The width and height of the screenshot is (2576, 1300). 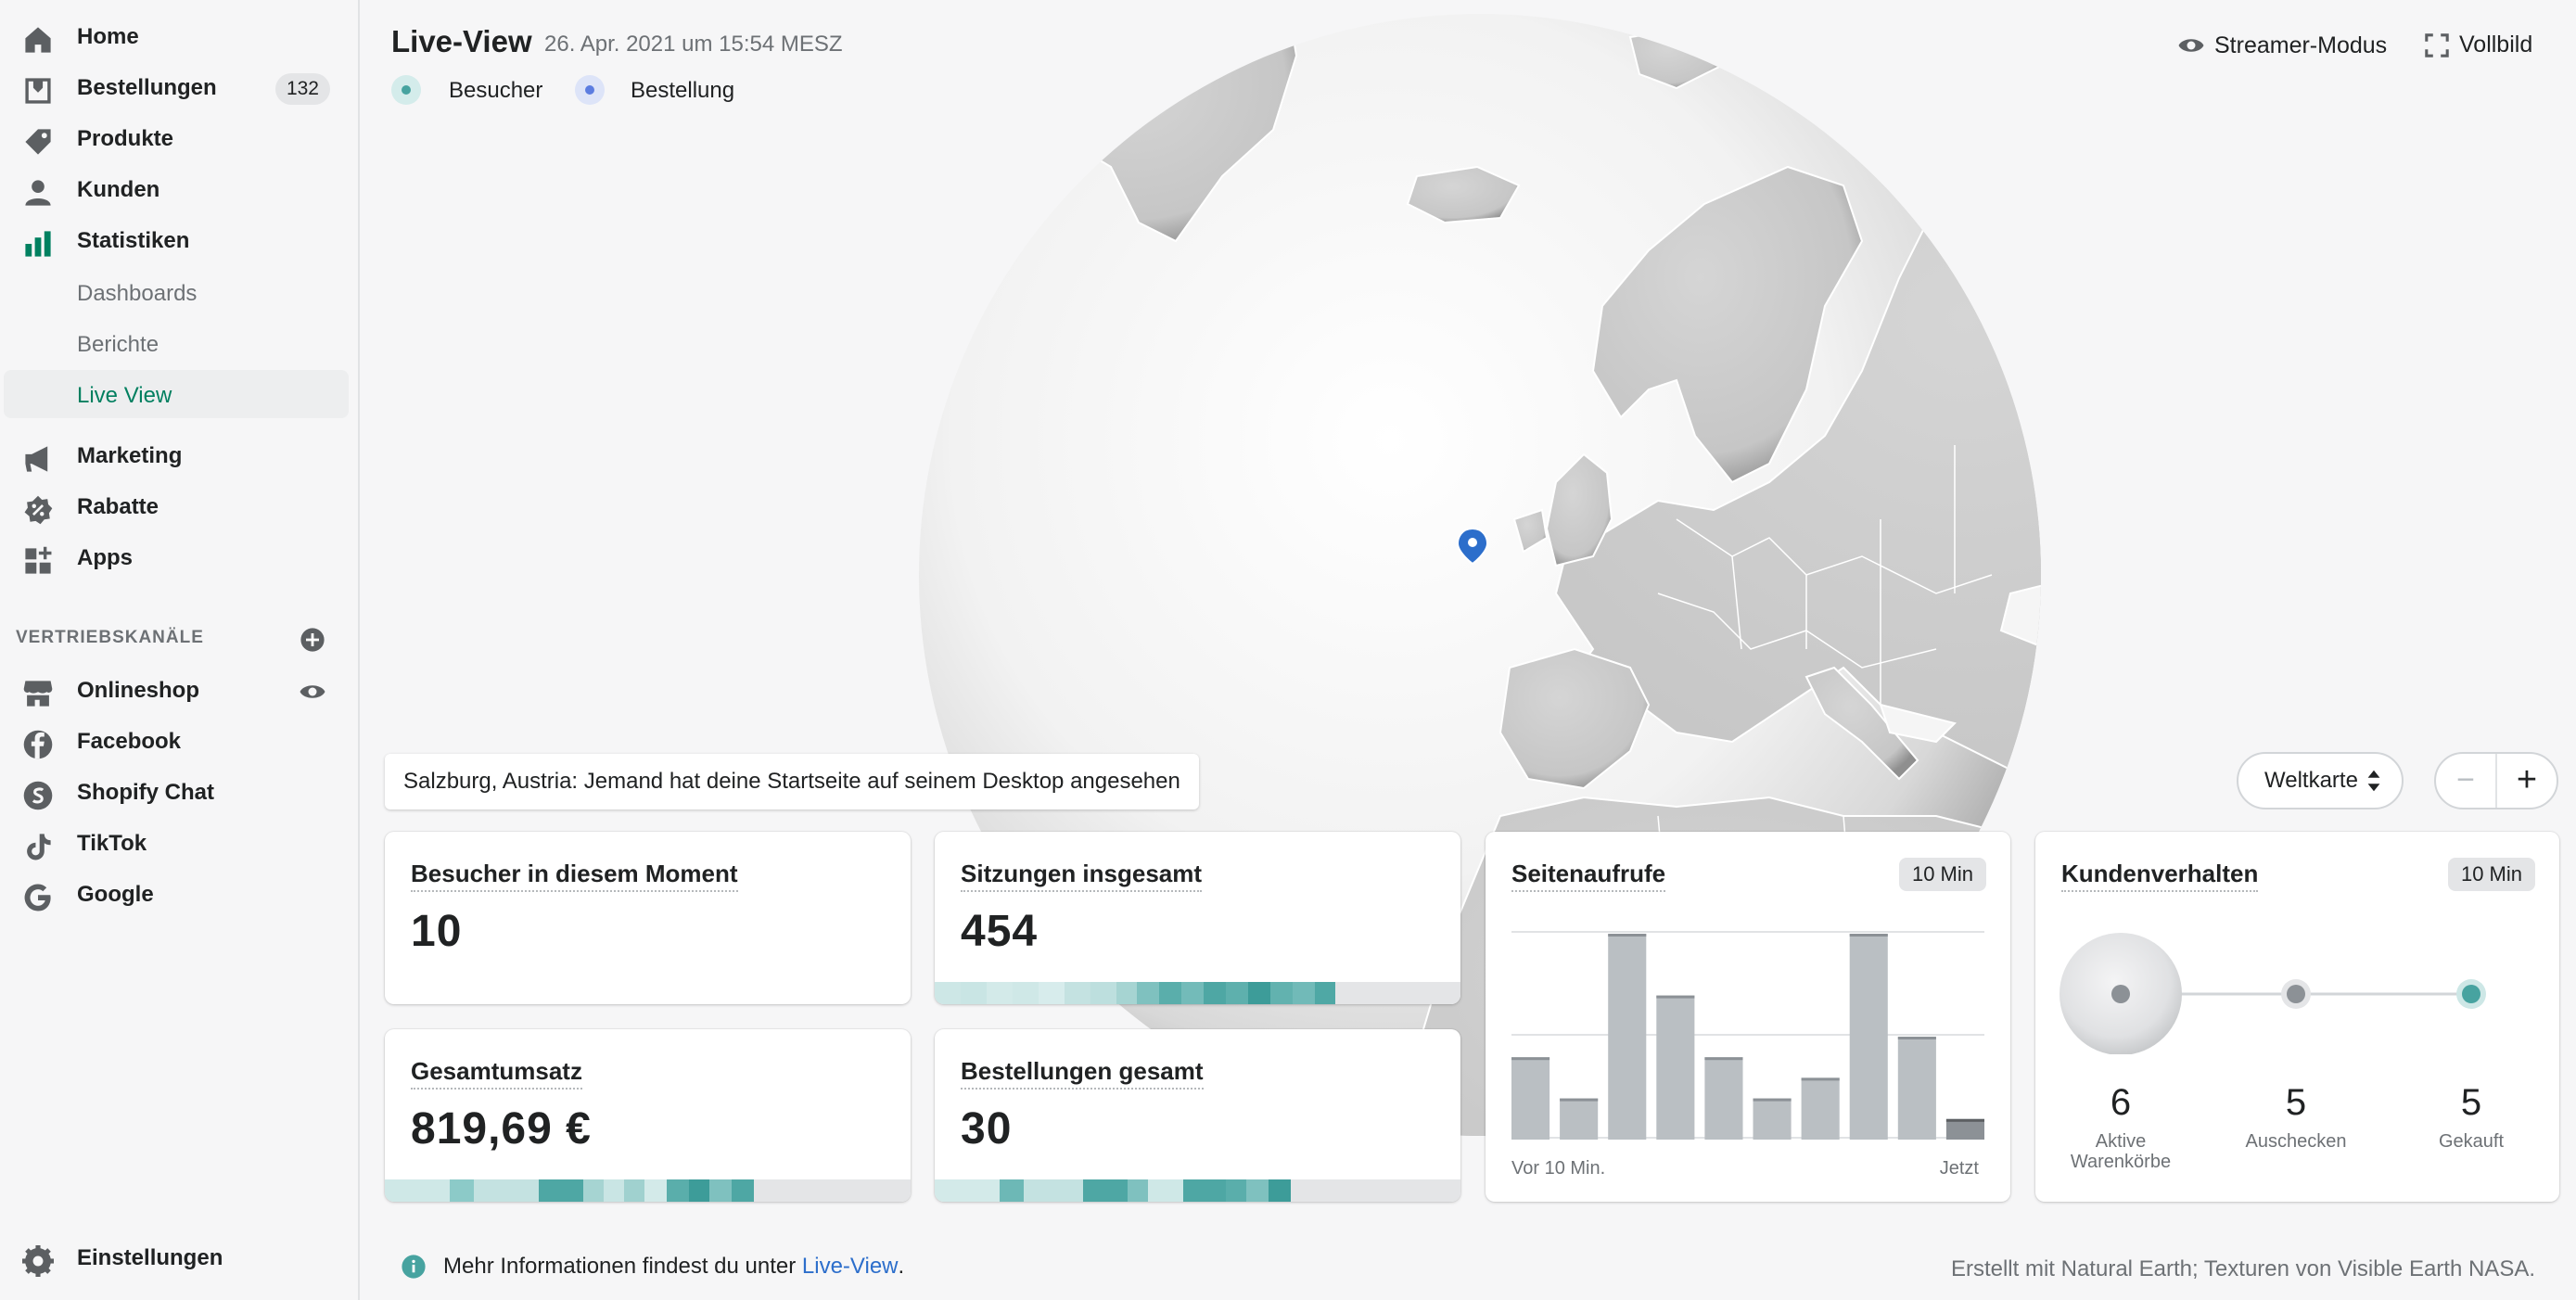 What do you see at coordinates (2527, 779) in the screenshot?
I see `zoom-in-button: +` at bounding box center [2527, 779].